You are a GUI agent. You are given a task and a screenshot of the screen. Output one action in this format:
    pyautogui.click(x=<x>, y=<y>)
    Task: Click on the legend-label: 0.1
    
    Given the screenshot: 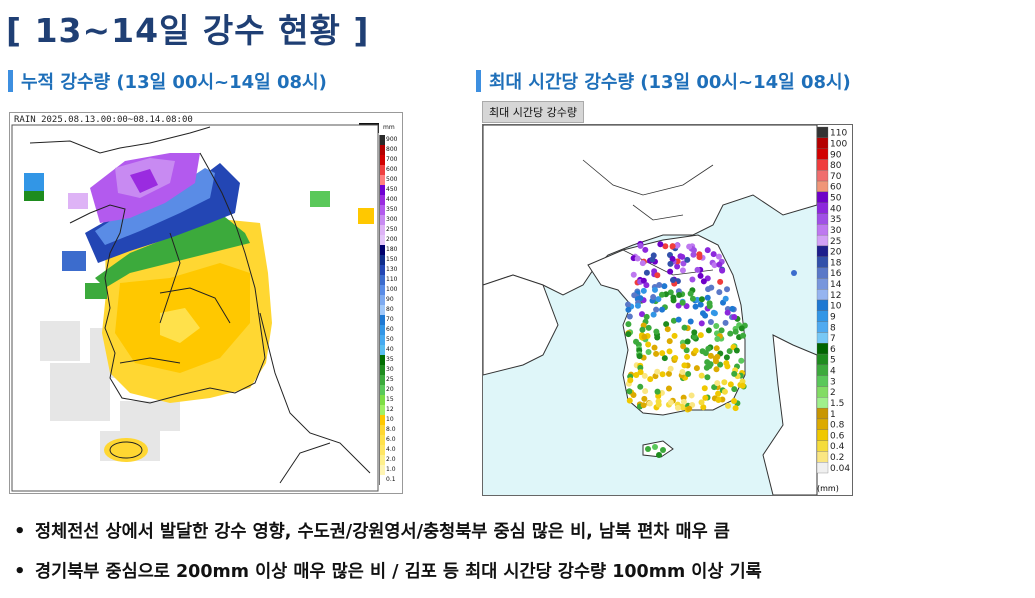 What is the action you would take?
    pyautogui.click(x=391, y=479)
    